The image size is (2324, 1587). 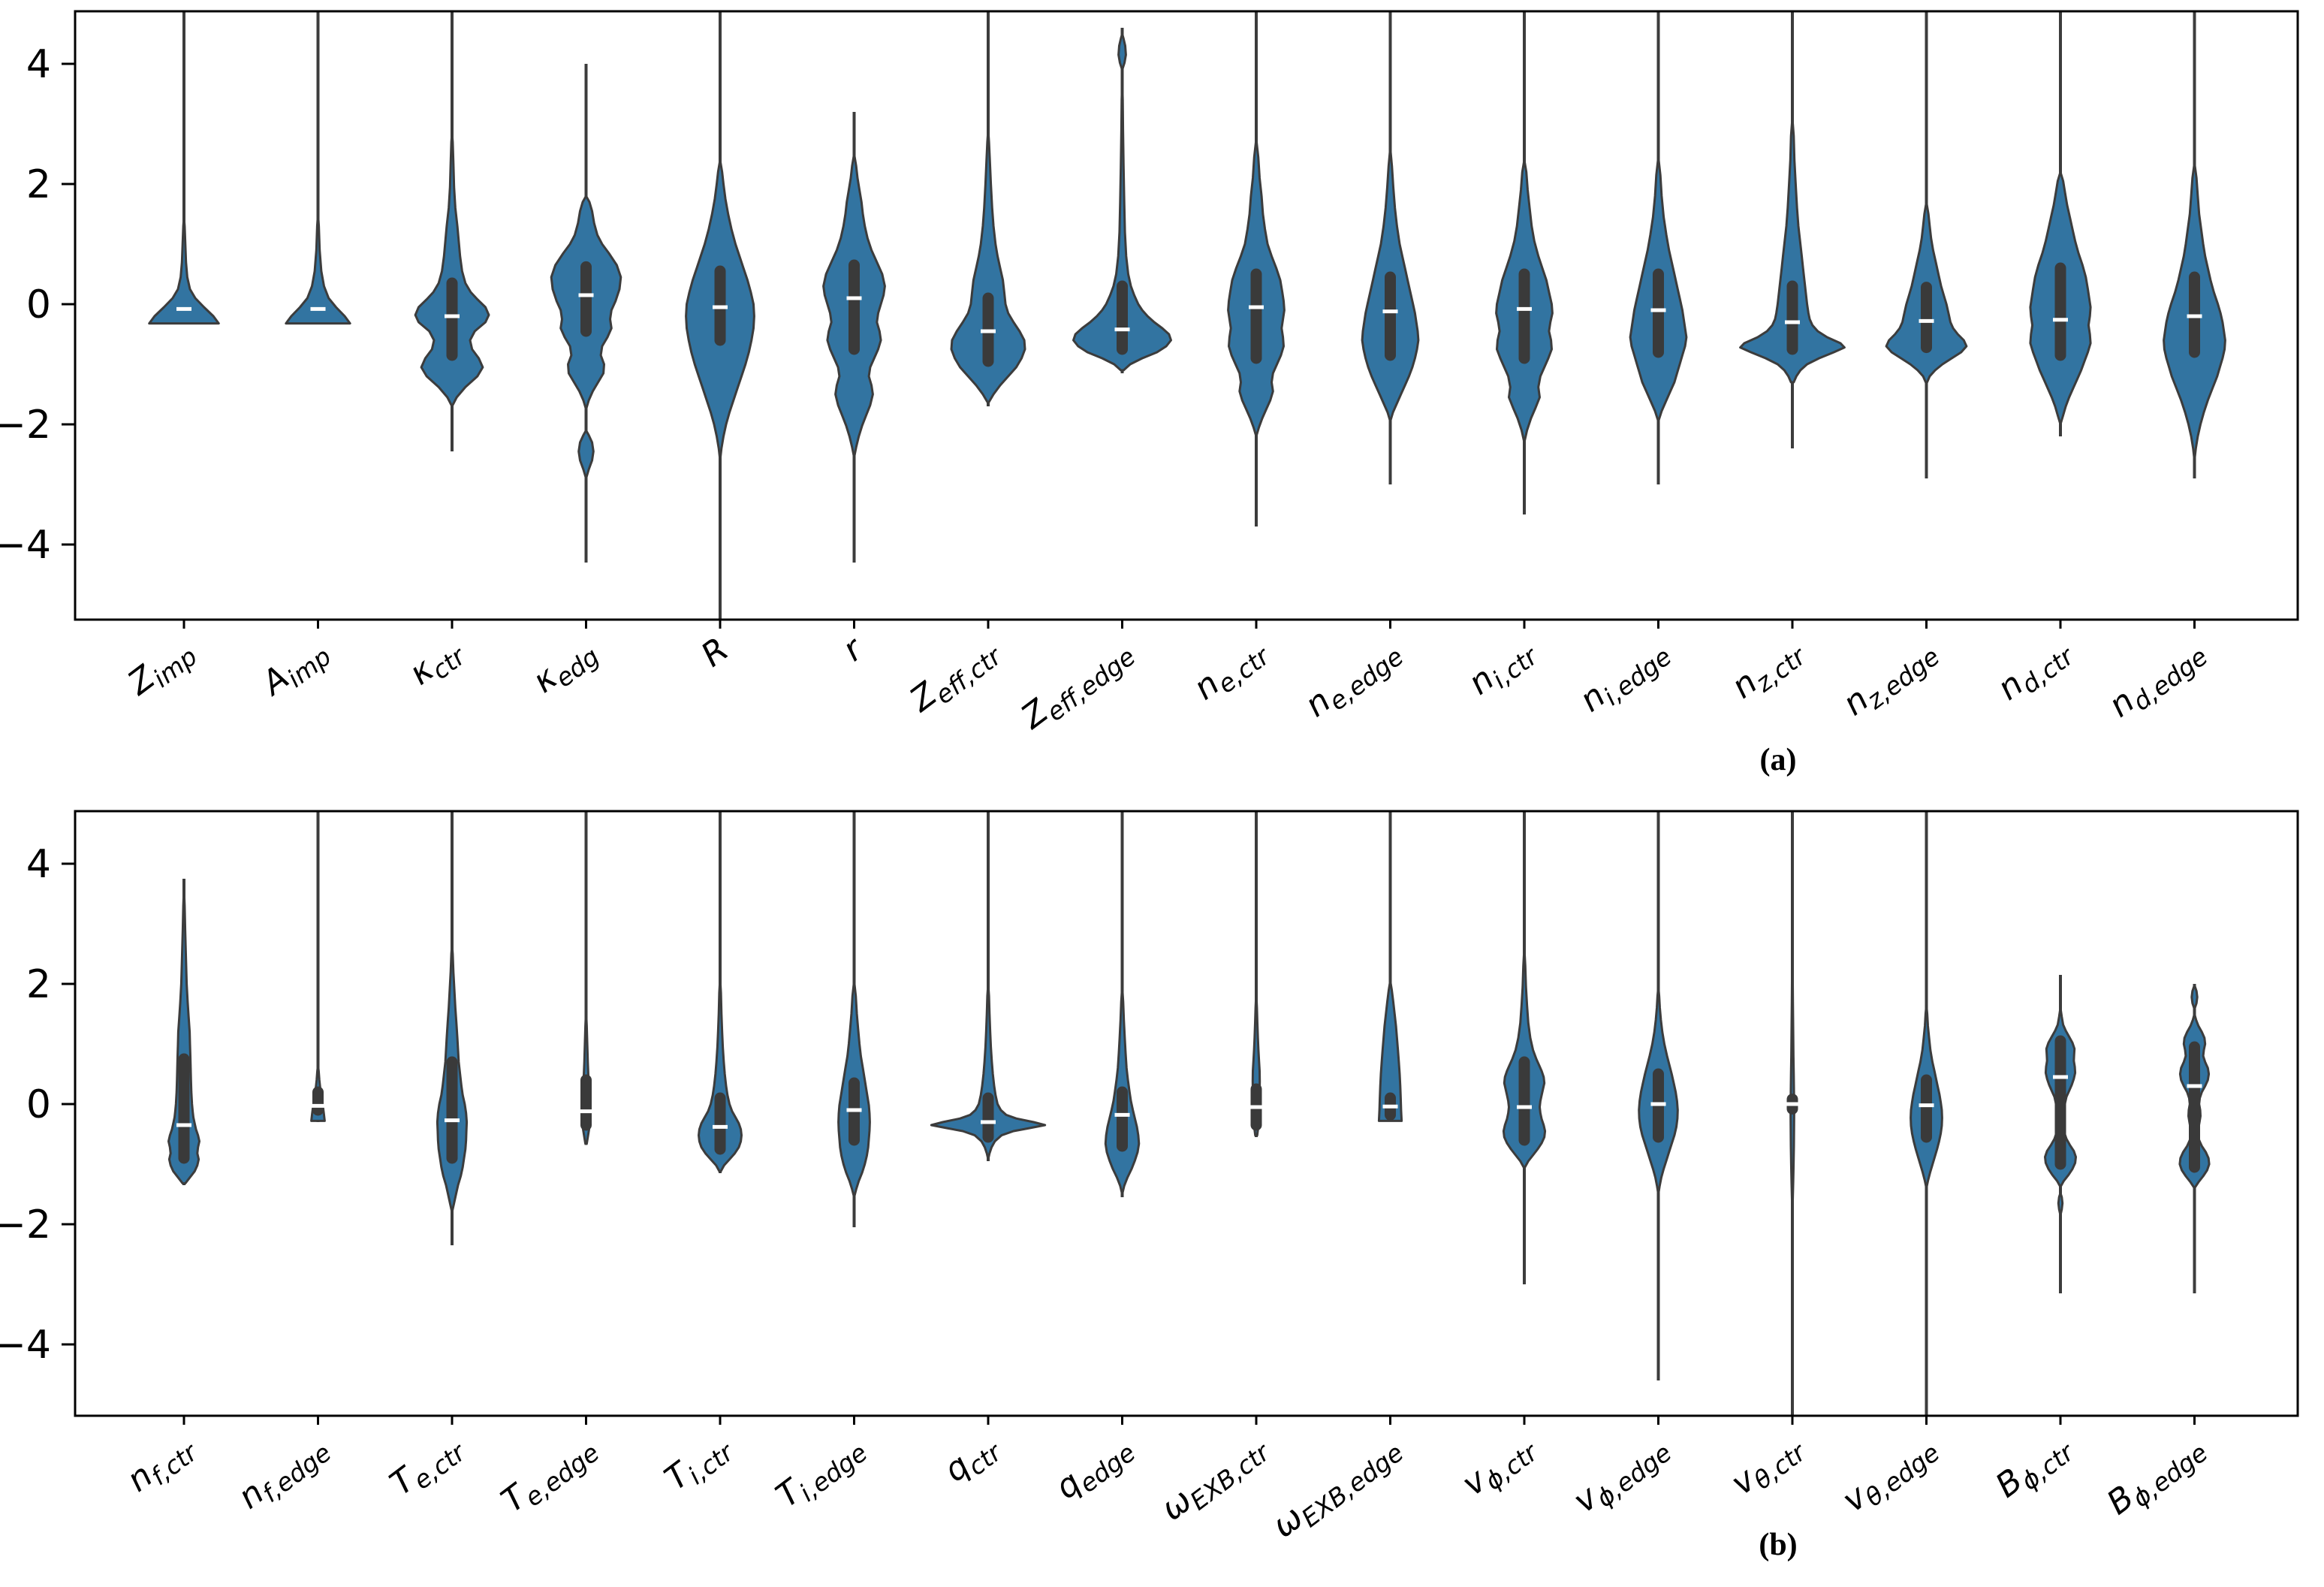 I want to click on x-tick-label: Ti,edge, so click(x=821, y=1472).